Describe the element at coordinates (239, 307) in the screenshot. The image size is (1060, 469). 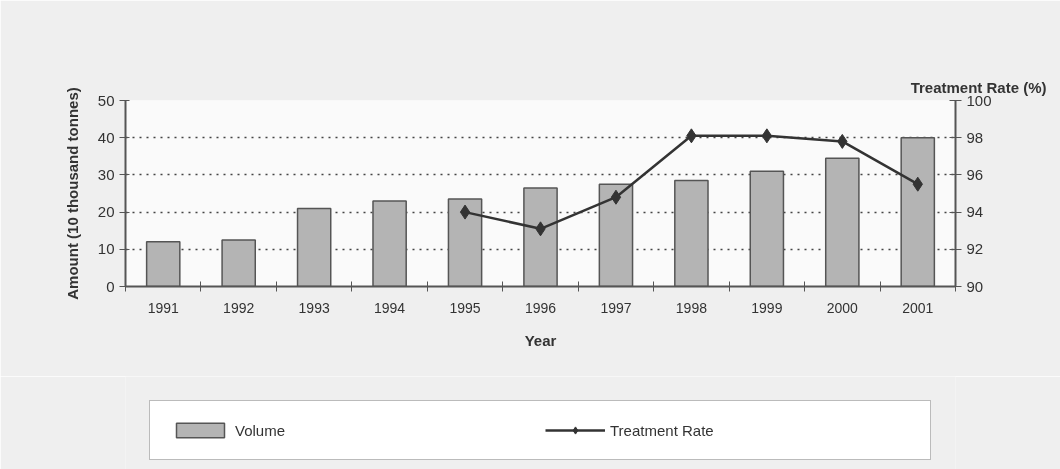
I see `x-tick-label: 1992` at that location.